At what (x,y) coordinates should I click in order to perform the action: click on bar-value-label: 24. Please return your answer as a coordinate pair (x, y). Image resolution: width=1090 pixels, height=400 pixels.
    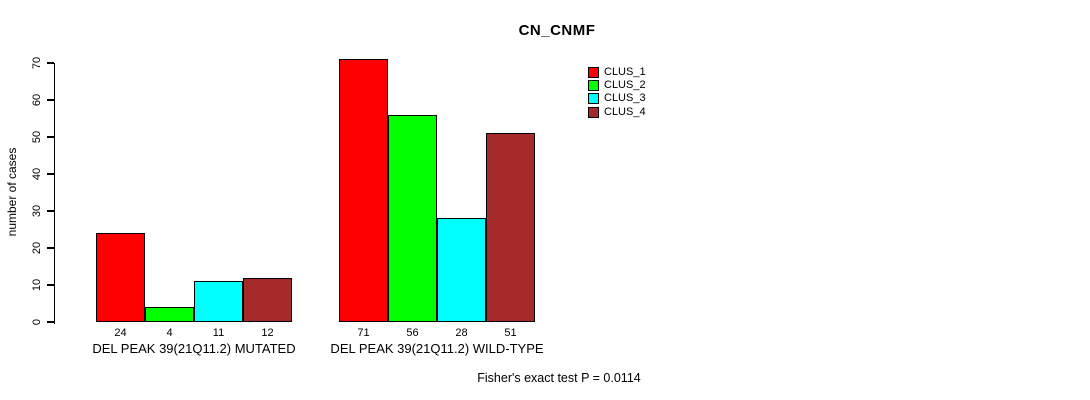
    Looking at the image, I should click on (120, 333).